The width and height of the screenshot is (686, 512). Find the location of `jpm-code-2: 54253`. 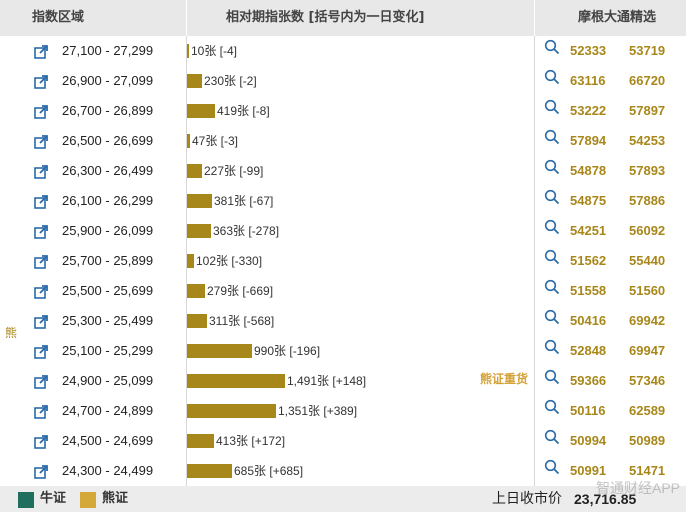

jpm-code-2: 54253 is located at coordinates (647, 140).